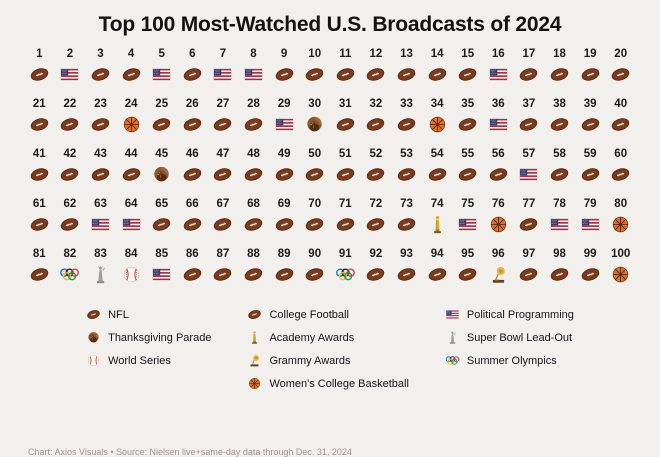 The width and height of the screenshot is (660, 457). What do you see at coordinates (345, 169) in the screenshot?
I see `rank-item-51: 51` at bounding box center [345, 169].